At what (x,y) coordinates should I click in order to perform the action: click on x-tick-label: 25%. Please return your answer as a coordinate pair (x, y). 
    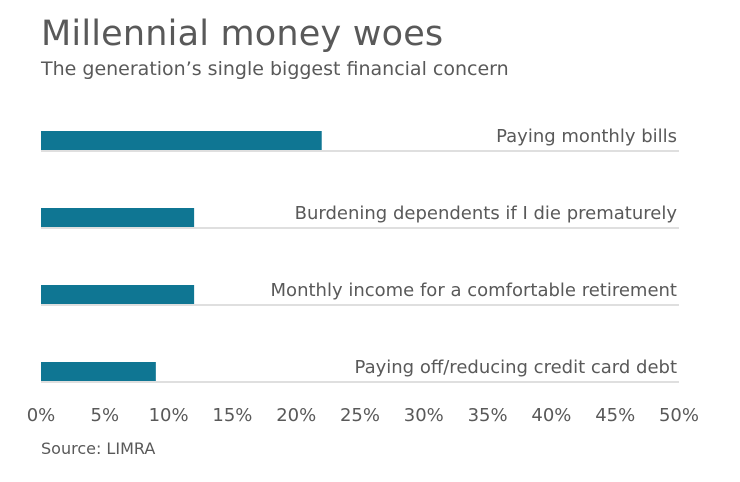
    Looking at the image, I should click on (360, 415).